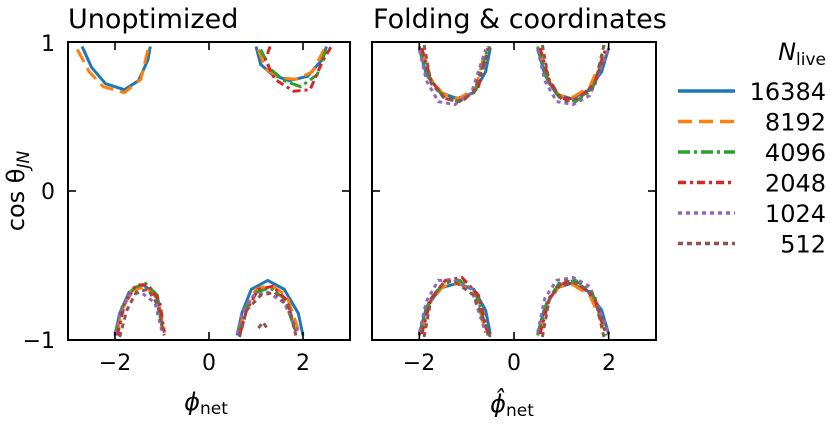 The height and width of the screenshot is (430, 830). I want to click on y-tick-label-top: 1, so click(48, 44).